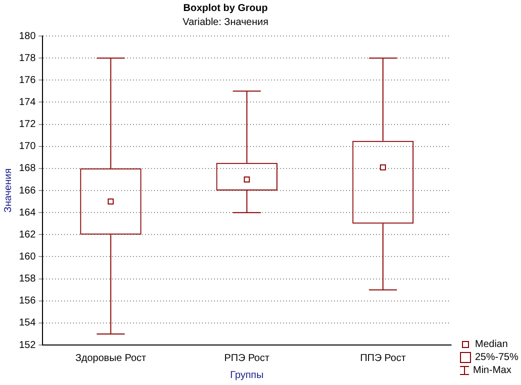 Image resolution: width=521 pixels, height=385 pixels. Describe the element at coordinates (27, 256) in the screenshot. I see `y-tick-label: 160` at that location.